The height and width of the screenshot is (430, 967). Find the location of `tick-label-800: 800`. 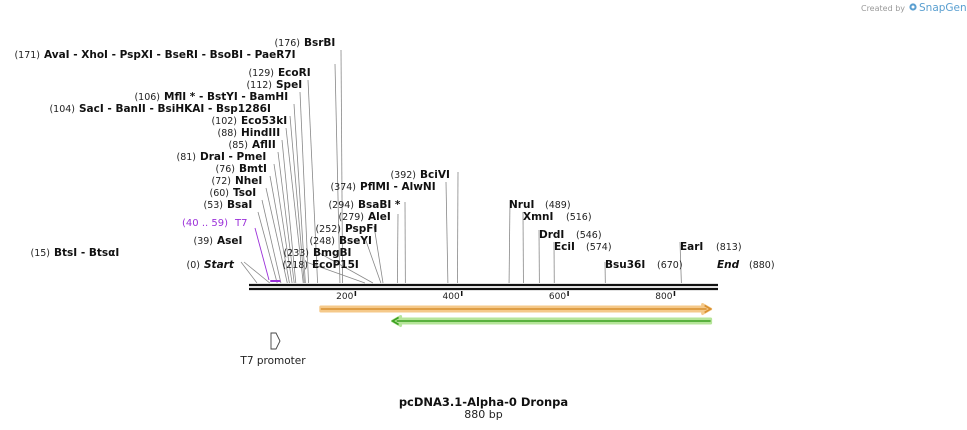

tick-label-800: 800 is located at coordinates (663, 297).